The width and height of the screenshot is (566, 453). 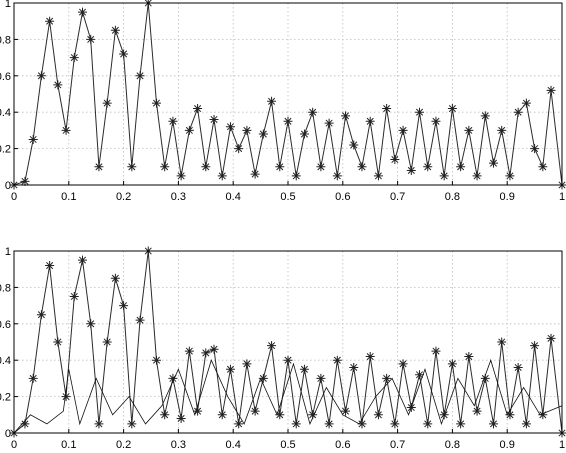 What do you see at coordinates (562, 443) in the screenshot?
I see `x-tick-label: 1` at bounding box center [562, 443].